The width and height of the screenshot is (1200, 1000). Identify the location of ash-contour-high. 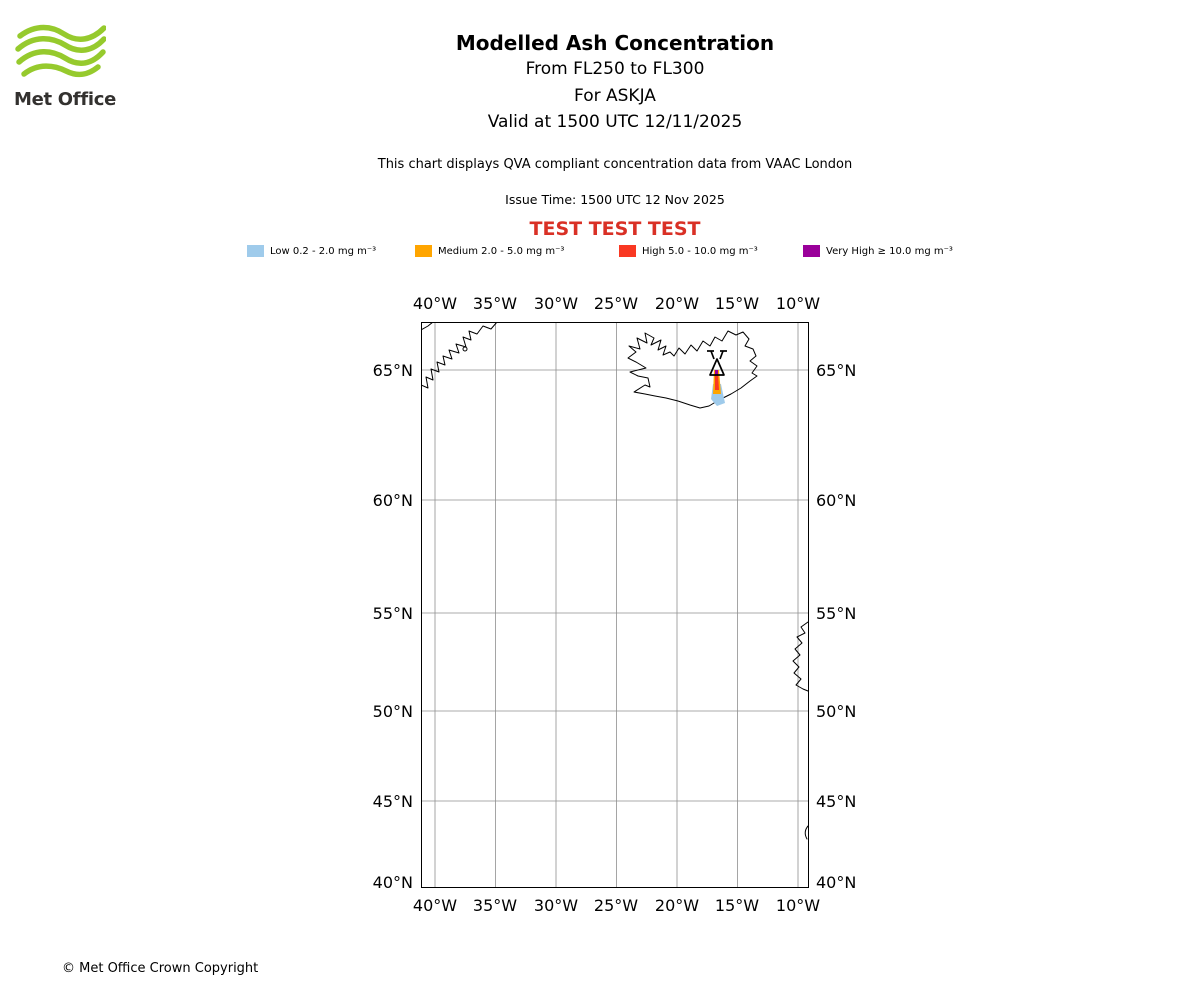
(717, 382).